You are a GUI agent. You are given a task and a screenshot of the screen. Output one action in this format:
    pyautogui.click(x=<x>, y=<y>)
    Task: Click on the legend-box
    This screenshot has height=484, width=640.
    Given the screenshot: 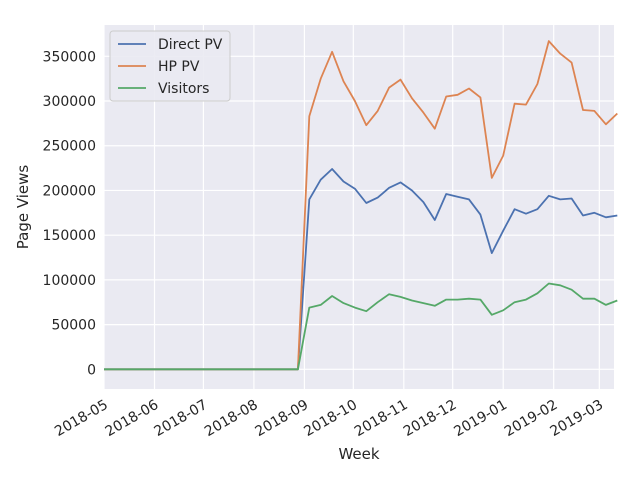 What is the action you would take?
    pyautogui.click(x=170, y=66)
    